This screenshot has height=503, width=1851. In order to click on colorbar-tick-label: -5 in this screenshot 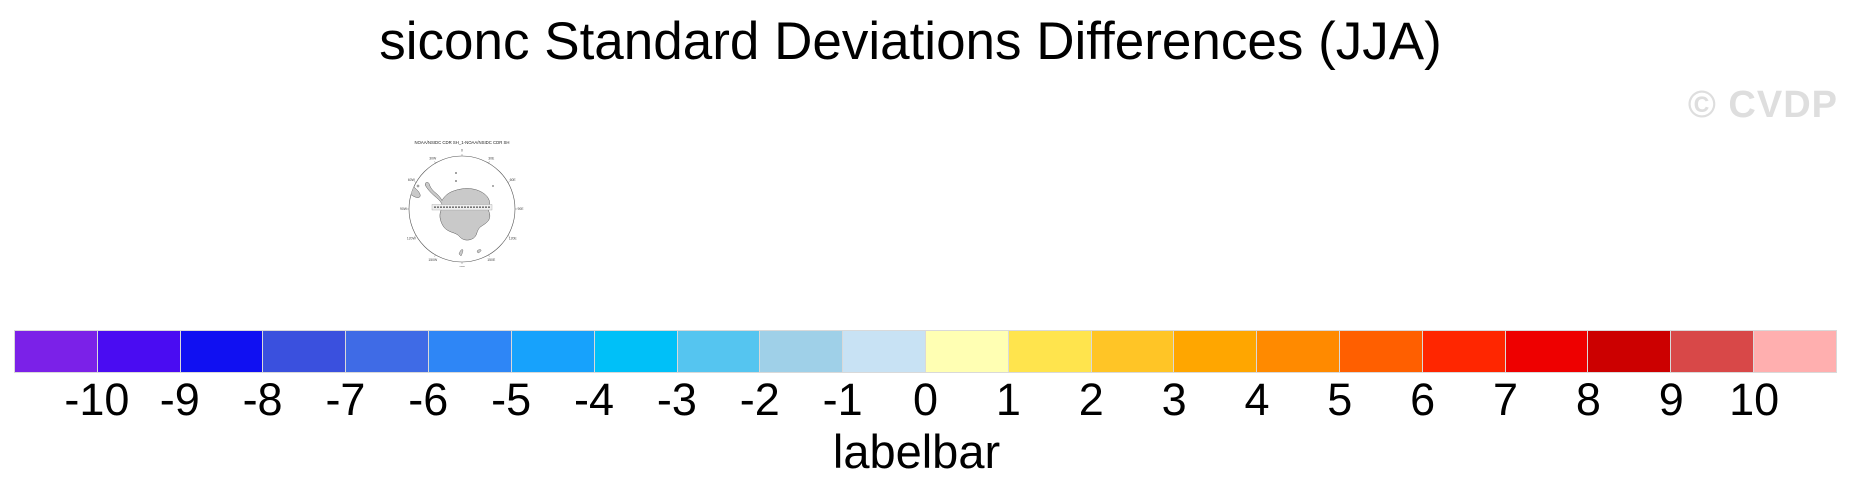, I will do `click(511, 399)`.